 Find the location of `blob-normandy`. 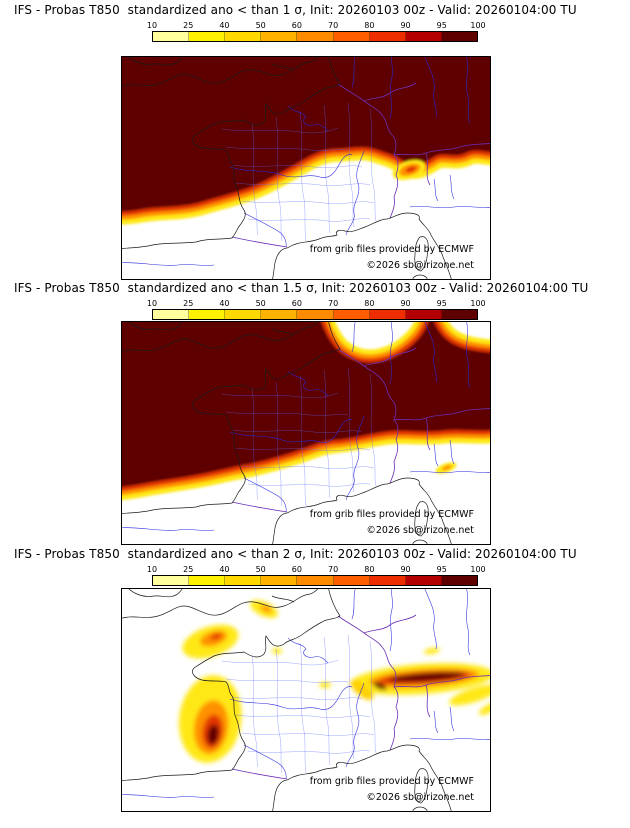

blob-normandy is located at coordinates (210, 641).